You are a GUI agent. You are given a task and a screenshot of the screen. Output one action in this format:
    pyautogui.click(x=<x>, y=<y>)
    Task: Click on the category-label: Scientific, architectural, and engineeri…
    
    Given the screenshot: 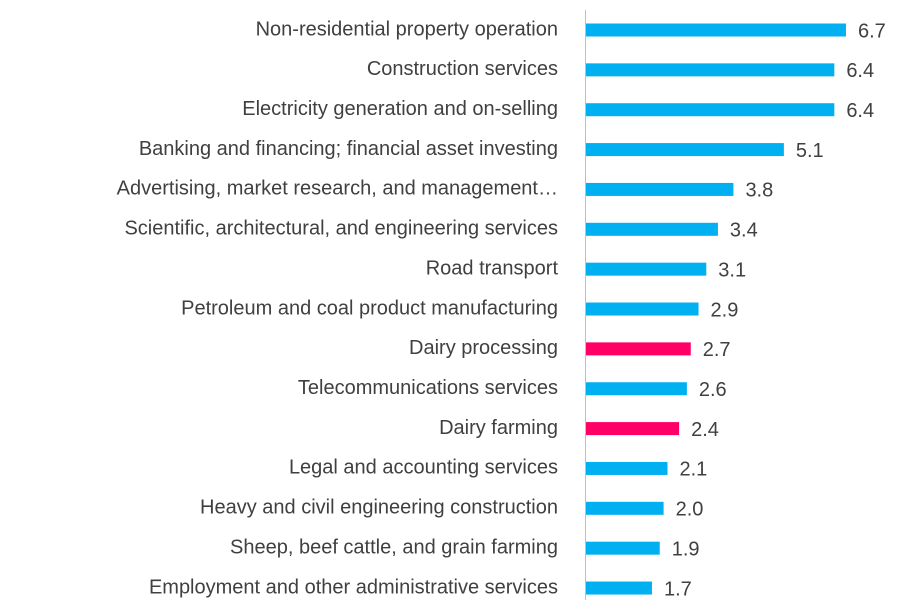 What is the action you would take?
    pyautogui.click(x=341, y=229)
    